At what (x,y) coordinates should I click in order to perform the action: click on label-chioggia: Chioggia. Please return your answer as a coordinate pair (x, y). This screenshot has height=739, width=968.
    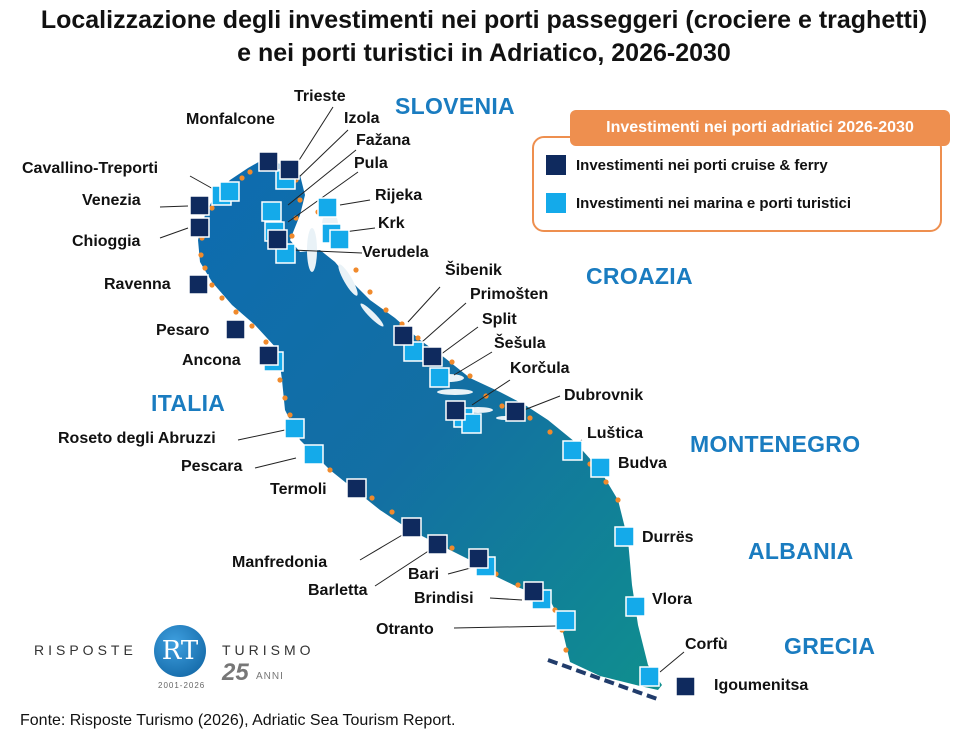
    Looking at the image, I should click on (106, 241).